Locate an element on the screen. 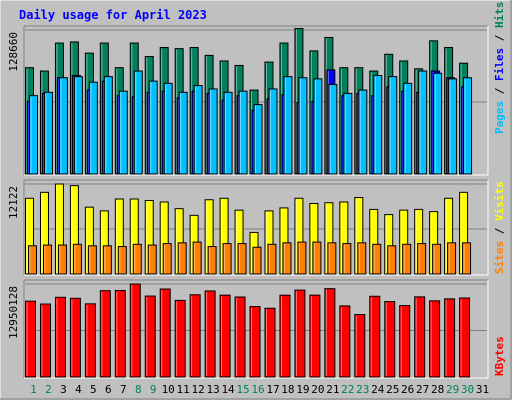  day-label: 1 is located at coordinates (33, 389).